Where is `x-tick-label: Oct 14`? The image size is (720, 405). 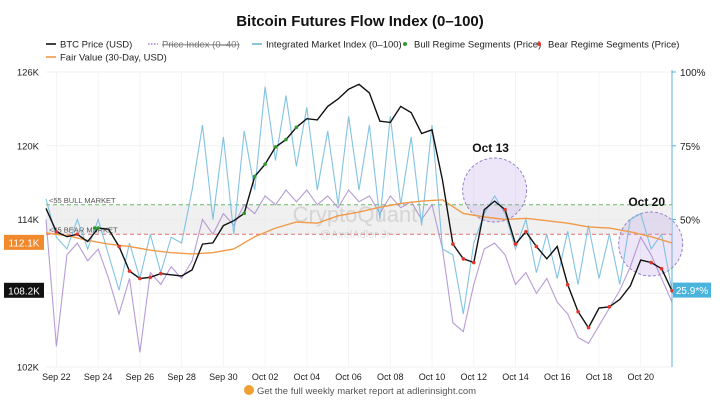
x-tick-label: Oct 14 is located at coordinates (515, 377).